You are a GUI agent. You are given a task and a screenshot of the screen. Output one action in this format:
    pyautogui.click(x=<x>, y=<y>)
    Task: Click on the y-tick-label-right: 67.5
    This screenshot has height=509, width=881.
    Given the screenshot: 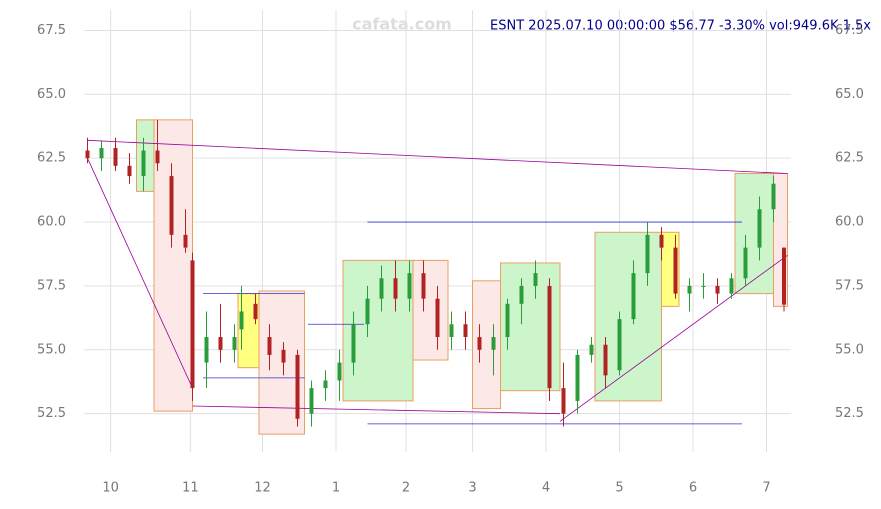 What is the action you would take?
    pyautogui.click(x=849, y=30)
    